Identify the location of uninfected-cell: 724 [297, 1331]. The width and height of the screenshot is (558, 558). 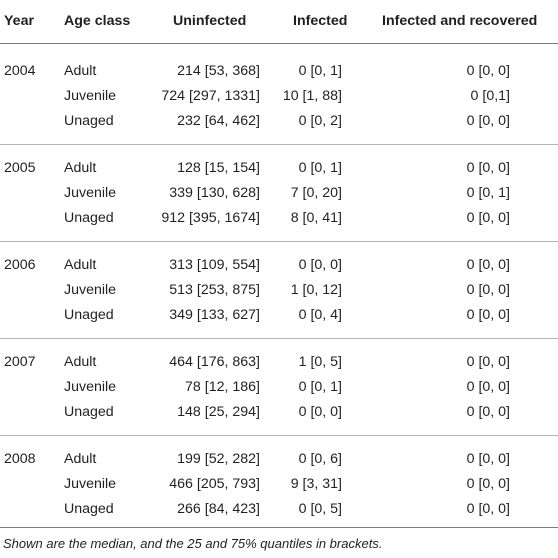
(210, 96).